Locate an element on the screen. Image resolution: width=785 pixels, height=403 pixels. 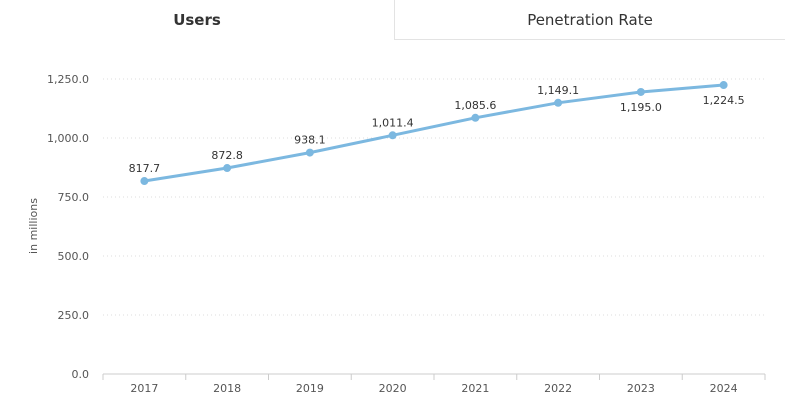
tab-users: Users is located at coordinates (197, 20).